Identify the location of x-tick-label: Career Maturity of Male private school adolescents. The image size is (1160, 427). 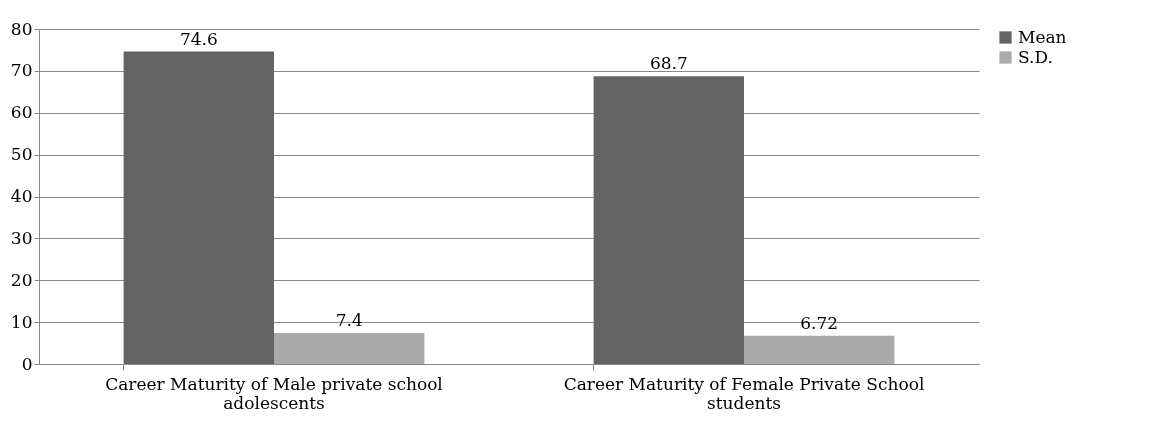
(274, 393).